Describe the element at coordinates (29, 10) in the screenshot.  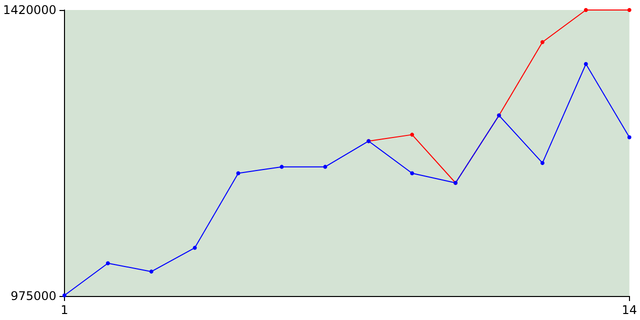
I see `y-tick-label: 1420000` at that location.